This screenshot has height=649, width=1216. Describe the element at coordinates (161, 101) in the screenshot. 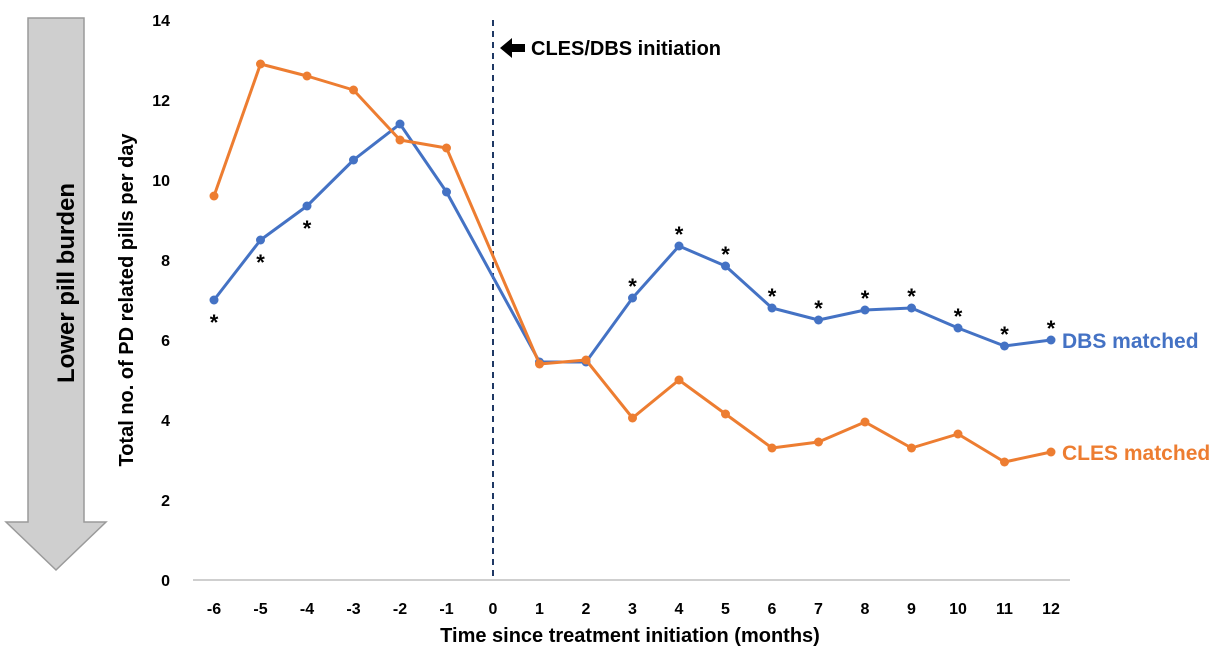

I see `y-tick-label: 12` at that location.